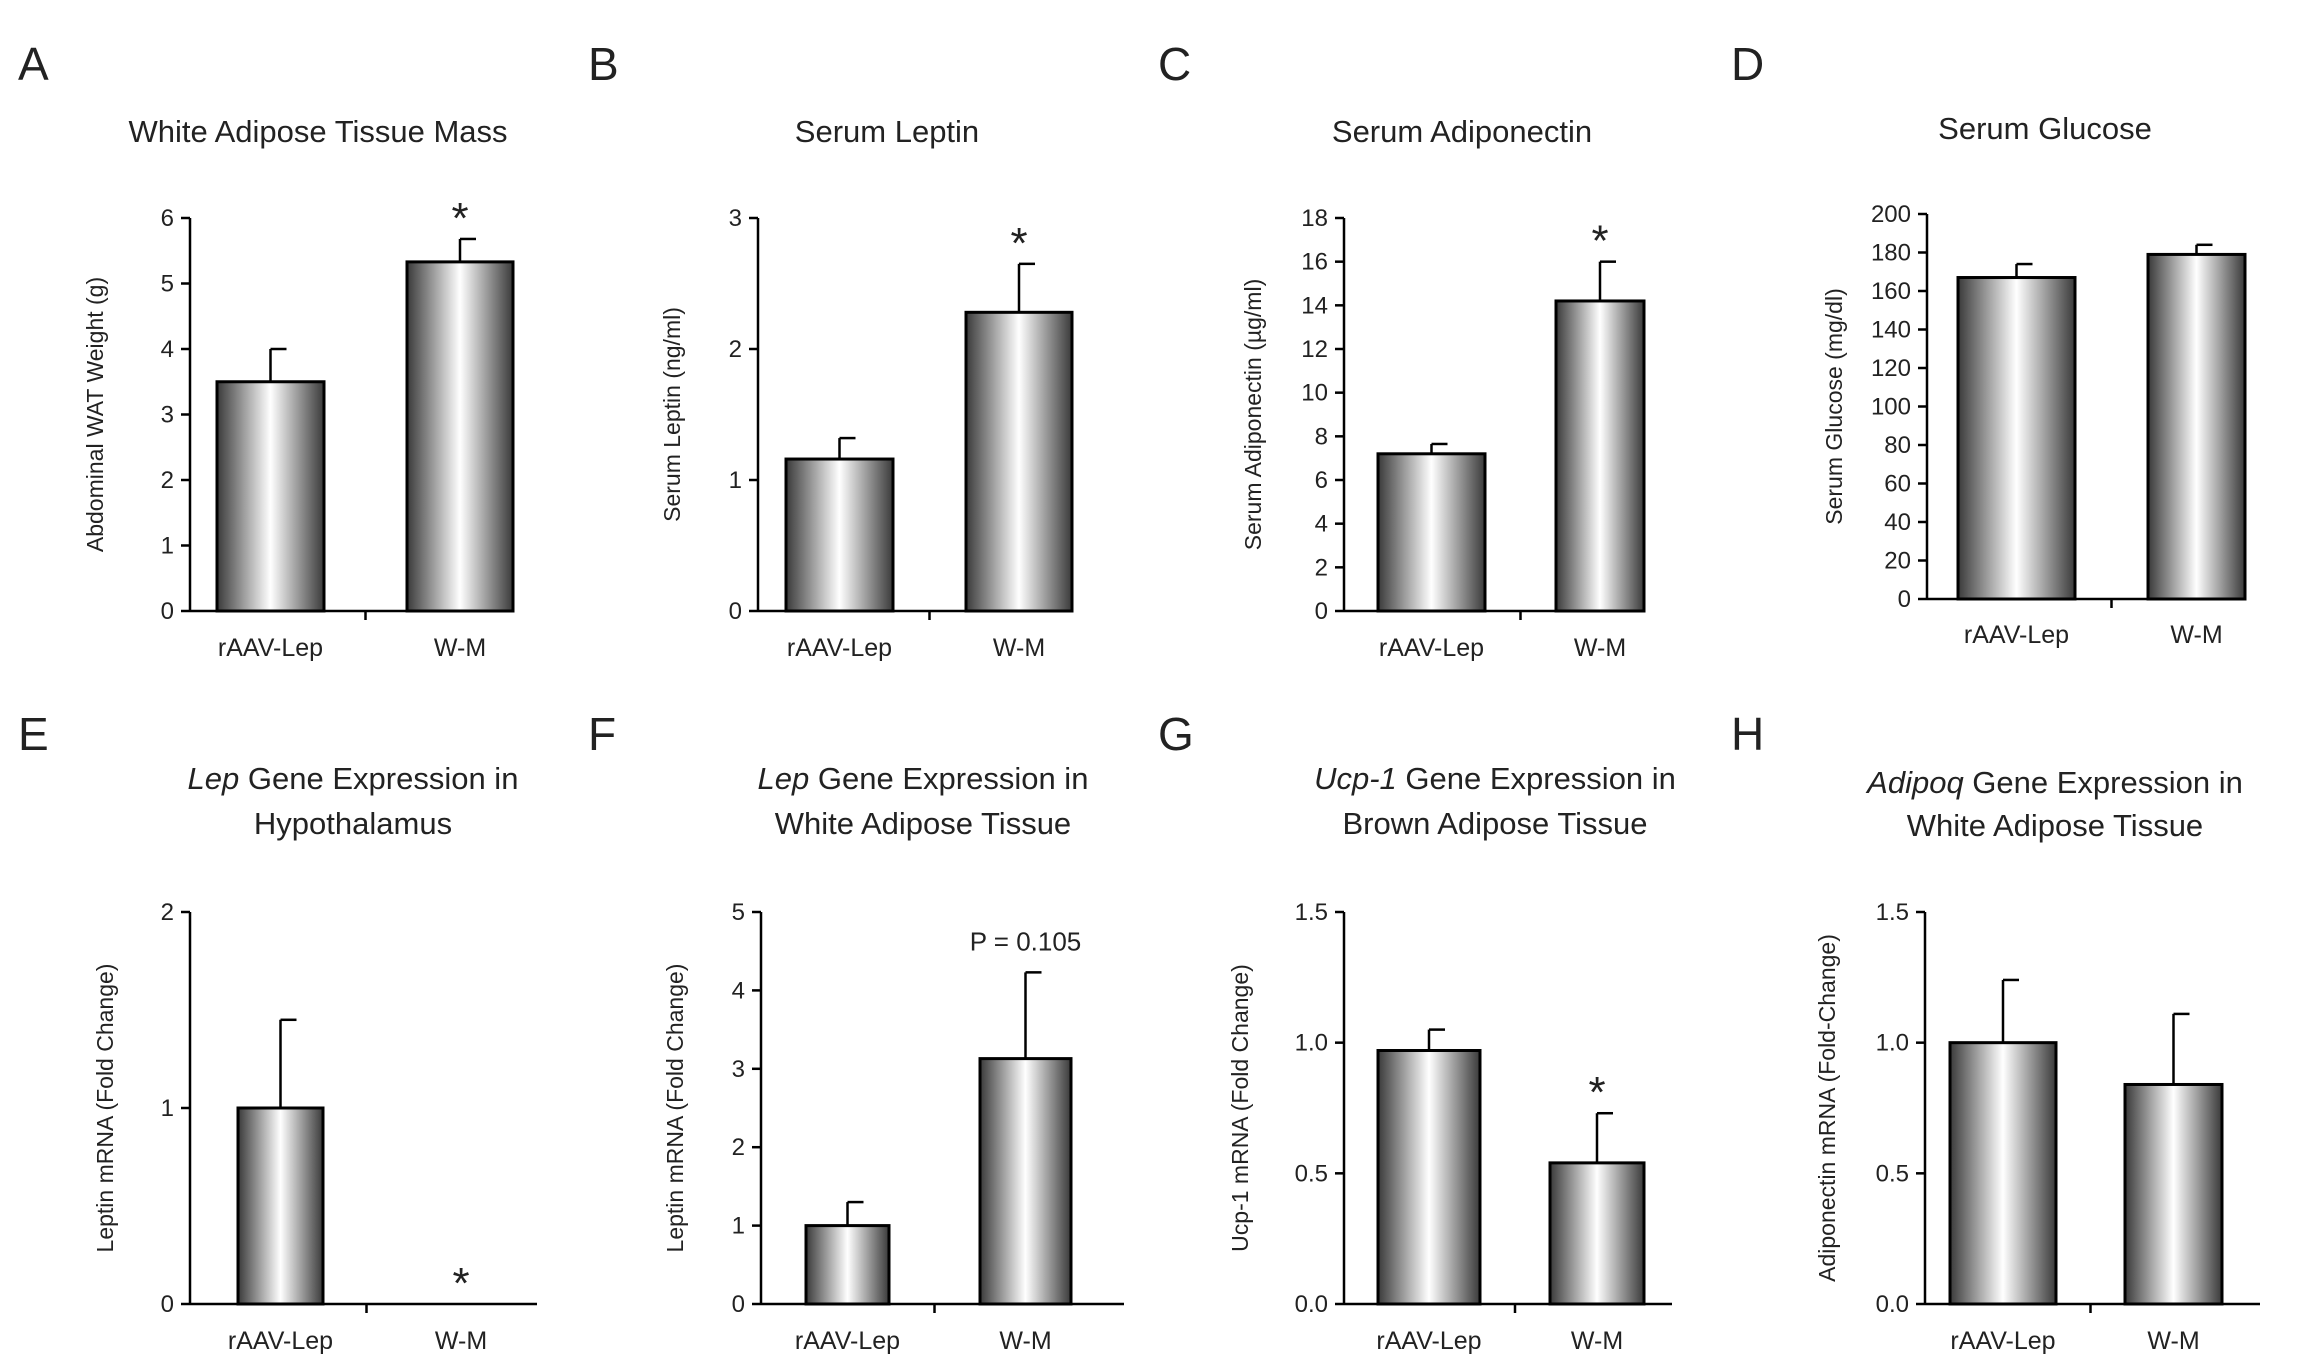 This screenshot has height=1367, width=2302. What do you see at coordinates (33, 64) in the screenshot?
I see `panel-letter-a: A` at bounding box center [33, 64].